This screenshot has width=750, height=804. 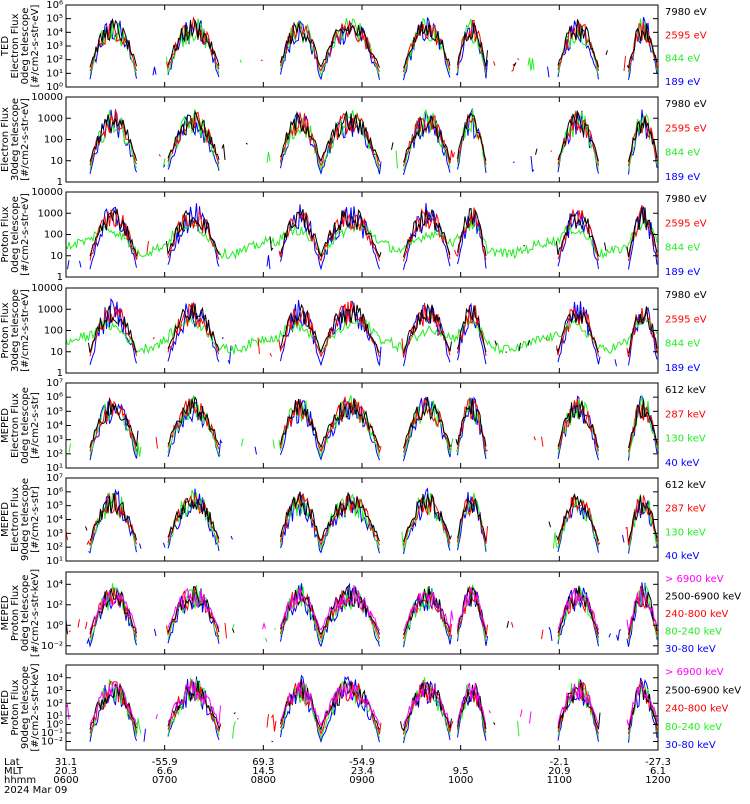 I want to click on y-tick-label: 10¹, so click(x=54, y=561).